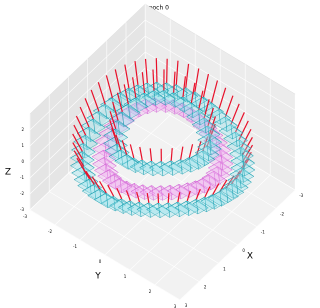 This screenshot has width=320, height=308. I want to click on y-tick-label: 2, so click(150, 291).